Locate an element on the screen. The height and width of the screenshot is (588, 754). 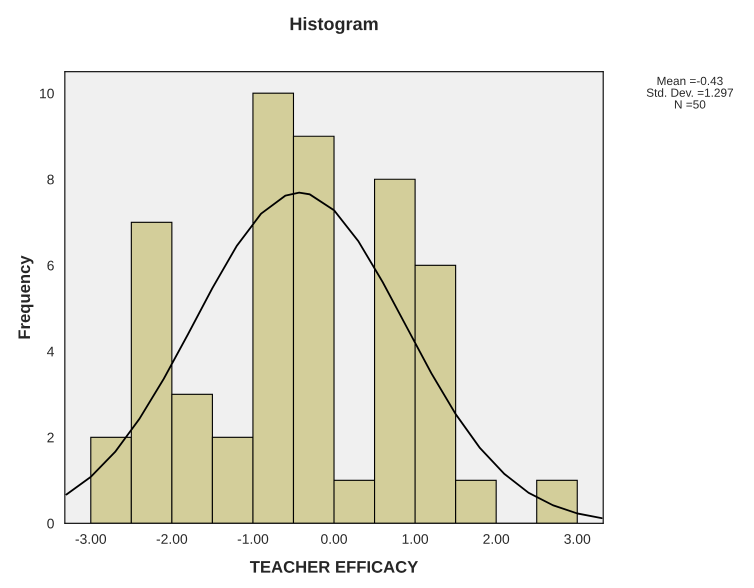
x-tick-label: 0.00 is located at coordinates (334, 539).